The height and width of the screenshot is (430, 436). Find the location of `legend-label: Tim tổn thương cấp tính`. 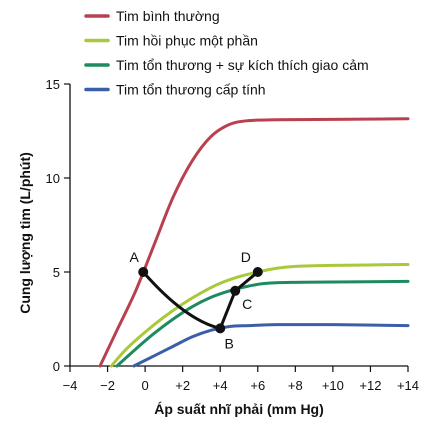

legend-label: Tim tổn thương cấp tính is located at coordinates (191, 90).